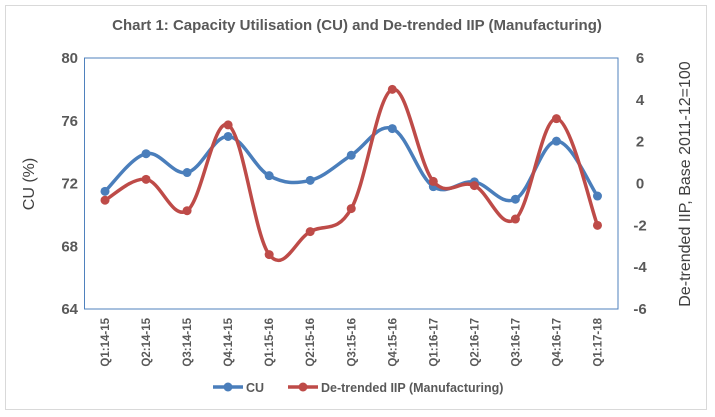 This screenshot has width=715, height=417. I want to click on x-tick-label: Q2:14-15, so click(147, 341).